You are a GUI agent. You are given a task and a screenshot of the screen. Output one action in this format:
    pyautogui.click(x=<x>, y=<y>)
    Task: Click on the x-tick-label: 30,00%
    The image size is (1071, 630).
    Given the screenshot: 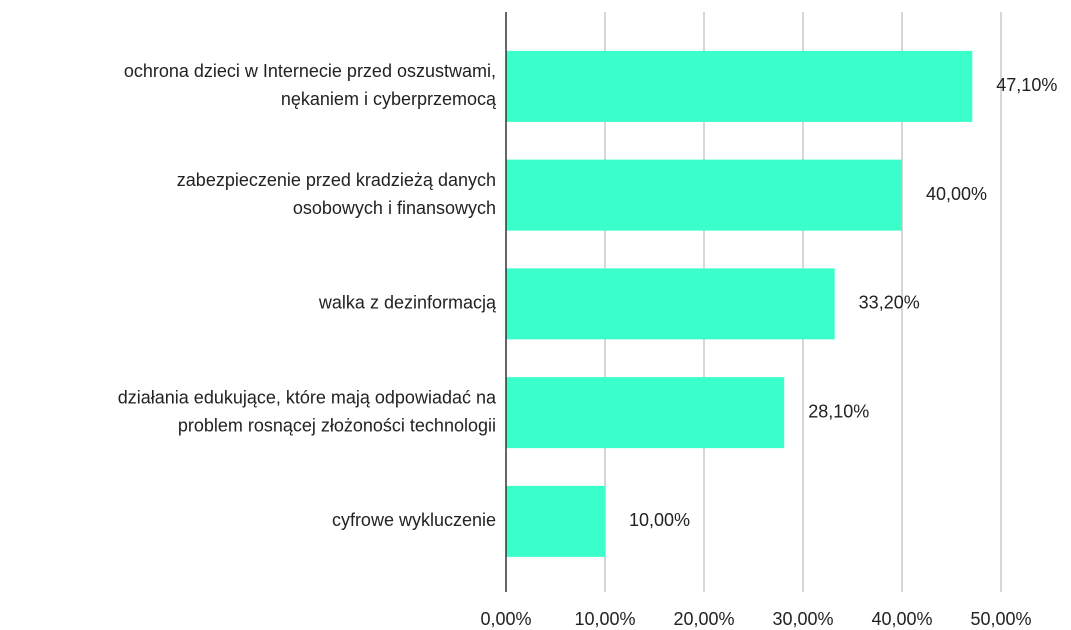 What is the action you would take?
    pyautogui.click(x=802, y=619)
    